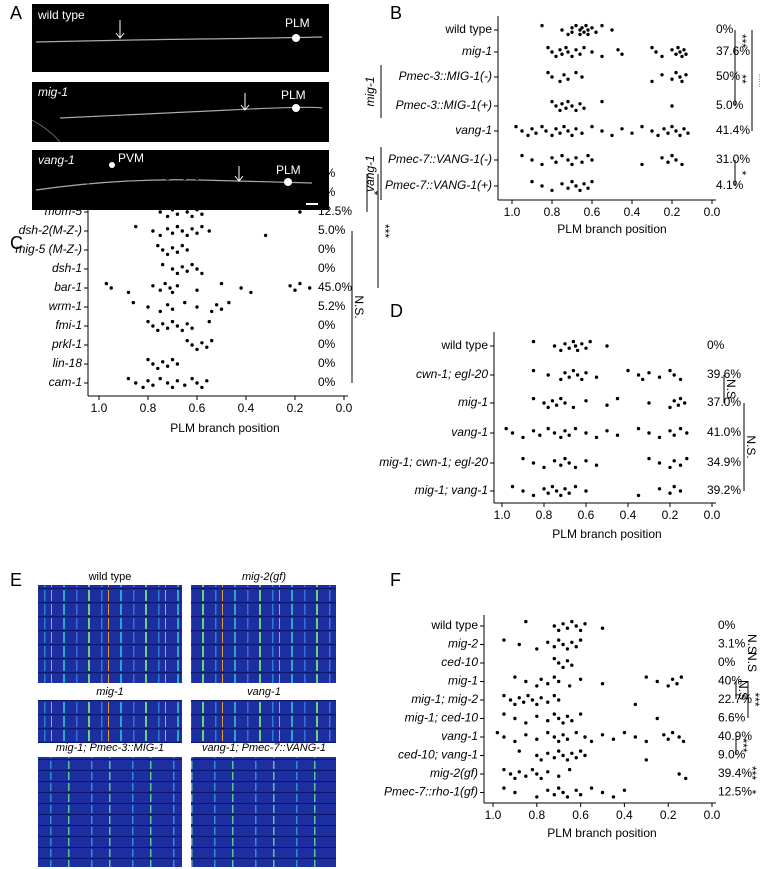 This screenshot has height=869, width=760. What do you see at coordinates (733, 159) in the screenshot?
I see `percent-label: 31.0%` at bounding box center [733, 159].